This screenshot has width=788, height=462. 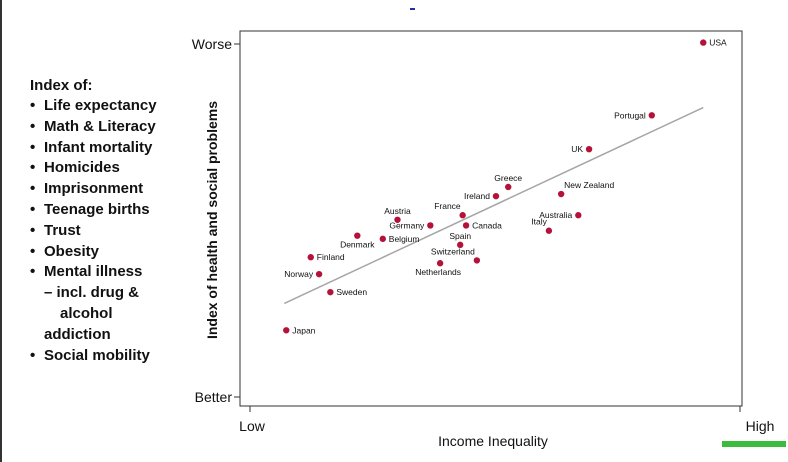 I want to click on data-point-label: Finland, so click(x=331, y=257).